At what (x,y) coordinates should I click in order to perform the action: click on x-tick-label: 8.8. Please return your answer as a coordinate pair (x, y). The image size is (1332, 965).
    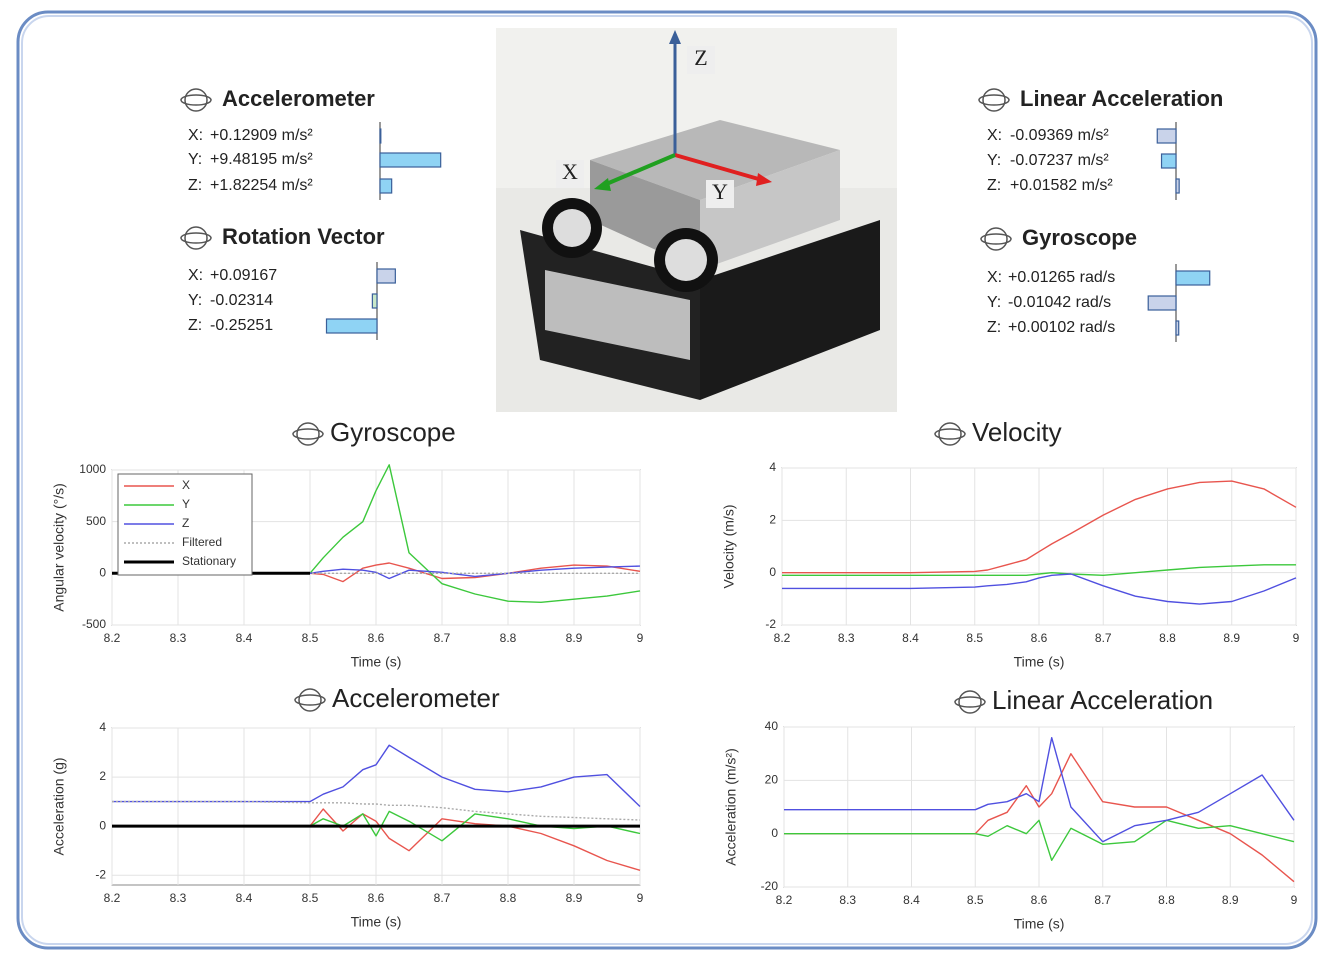
    Looking at the image, I should click on (508, 898).